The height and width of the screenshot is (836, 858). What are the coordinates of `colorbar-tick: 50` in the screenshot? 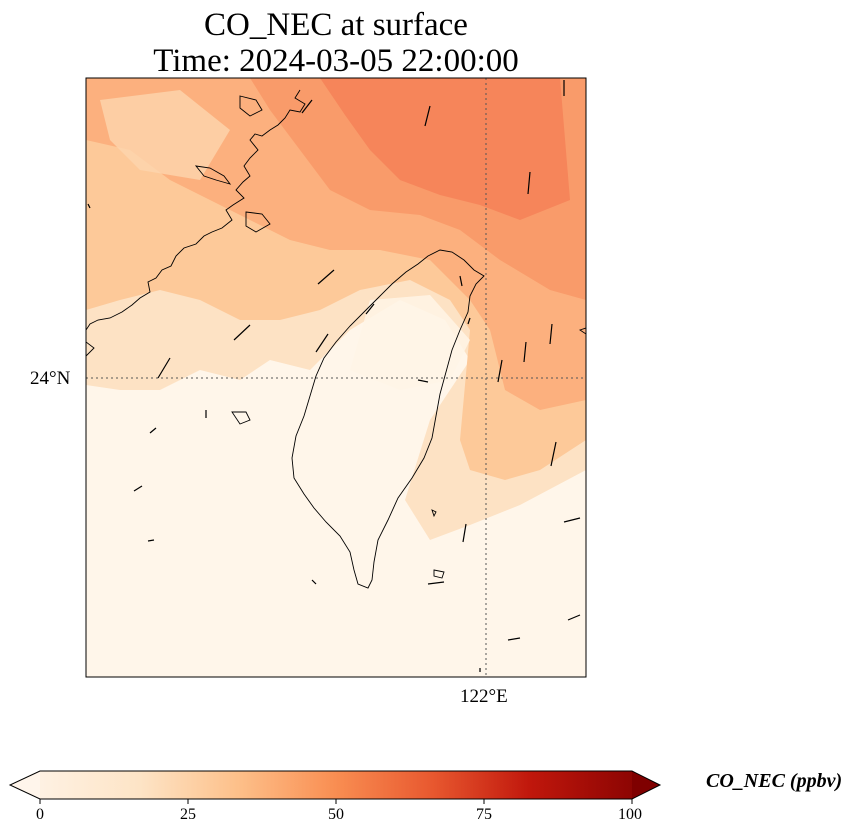 It's located at (336, 814).